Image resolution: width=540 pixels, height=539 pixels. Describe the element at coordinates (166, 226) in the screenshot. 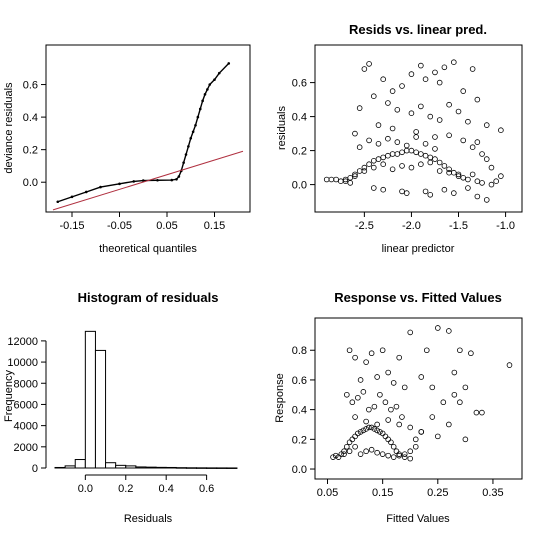

I see `qq-plot-x-tick-label: 0.05` at that location.